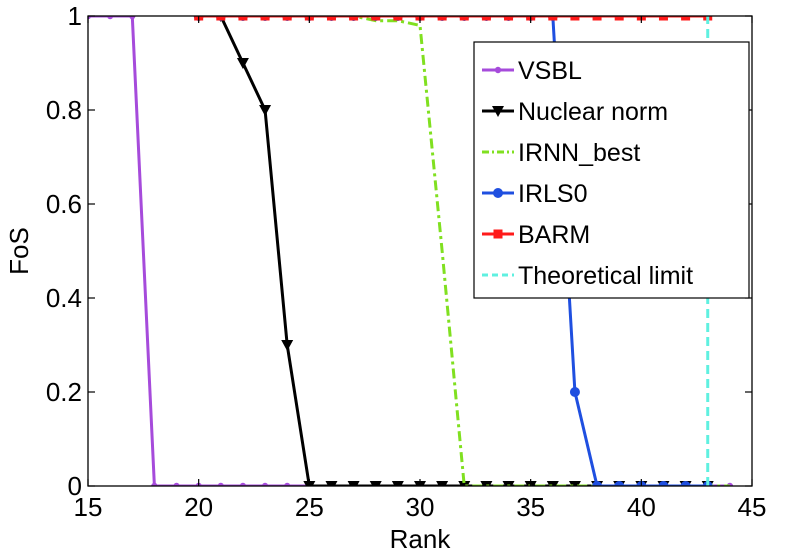 This screenshot has width=789, height=554. What do you see at coordinates (641, 507) in the screenshot?
I see `x-tick-label: 40` at bounding box center [641, 507].